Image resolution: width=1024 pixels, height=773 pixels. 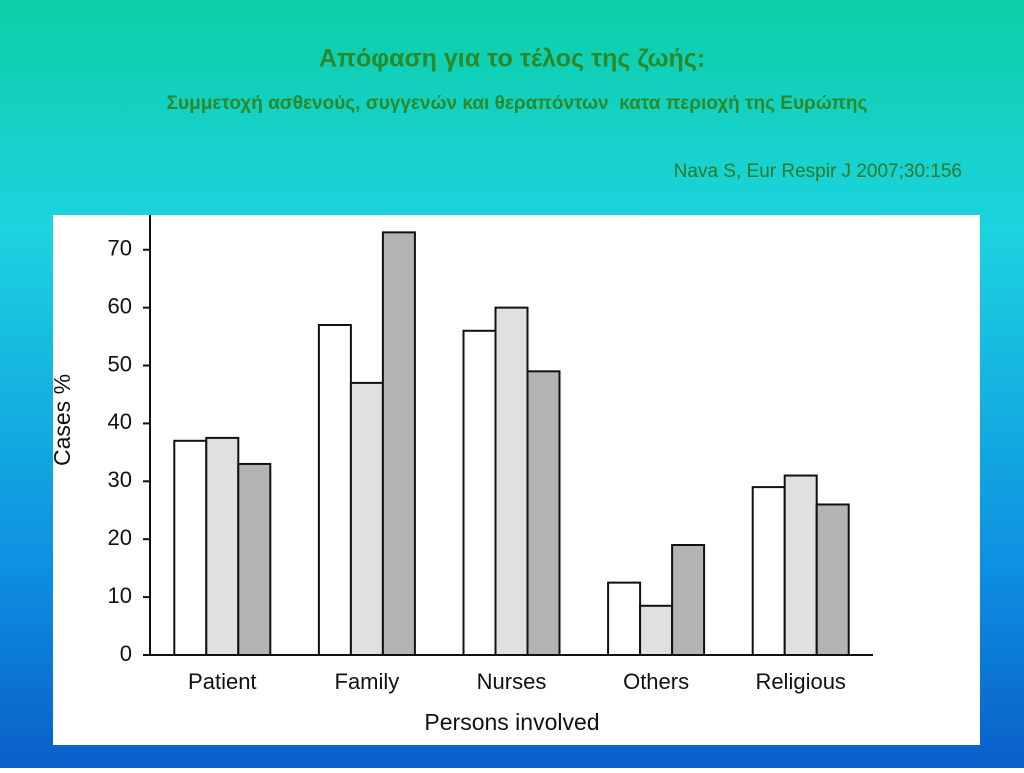 What do you see at coordinates (511, 722) in the screenshot?
I see `x-axis-label: Persons involved` at bounding box center [511, 722].